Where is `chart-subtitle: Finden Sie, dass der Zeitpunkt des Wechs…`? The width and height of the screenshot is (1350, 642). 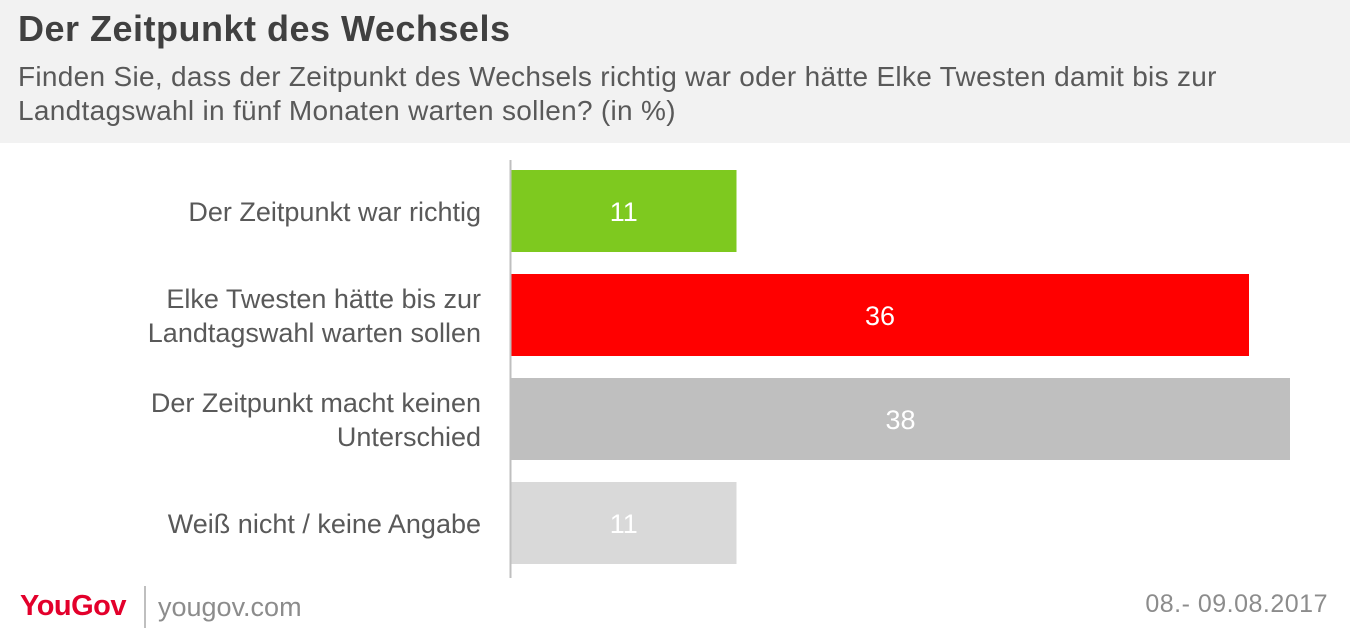 chart-subtitle: Finden Sie, dass der Zeitpunkt des Wechs… is located at coordinates (617, 93).